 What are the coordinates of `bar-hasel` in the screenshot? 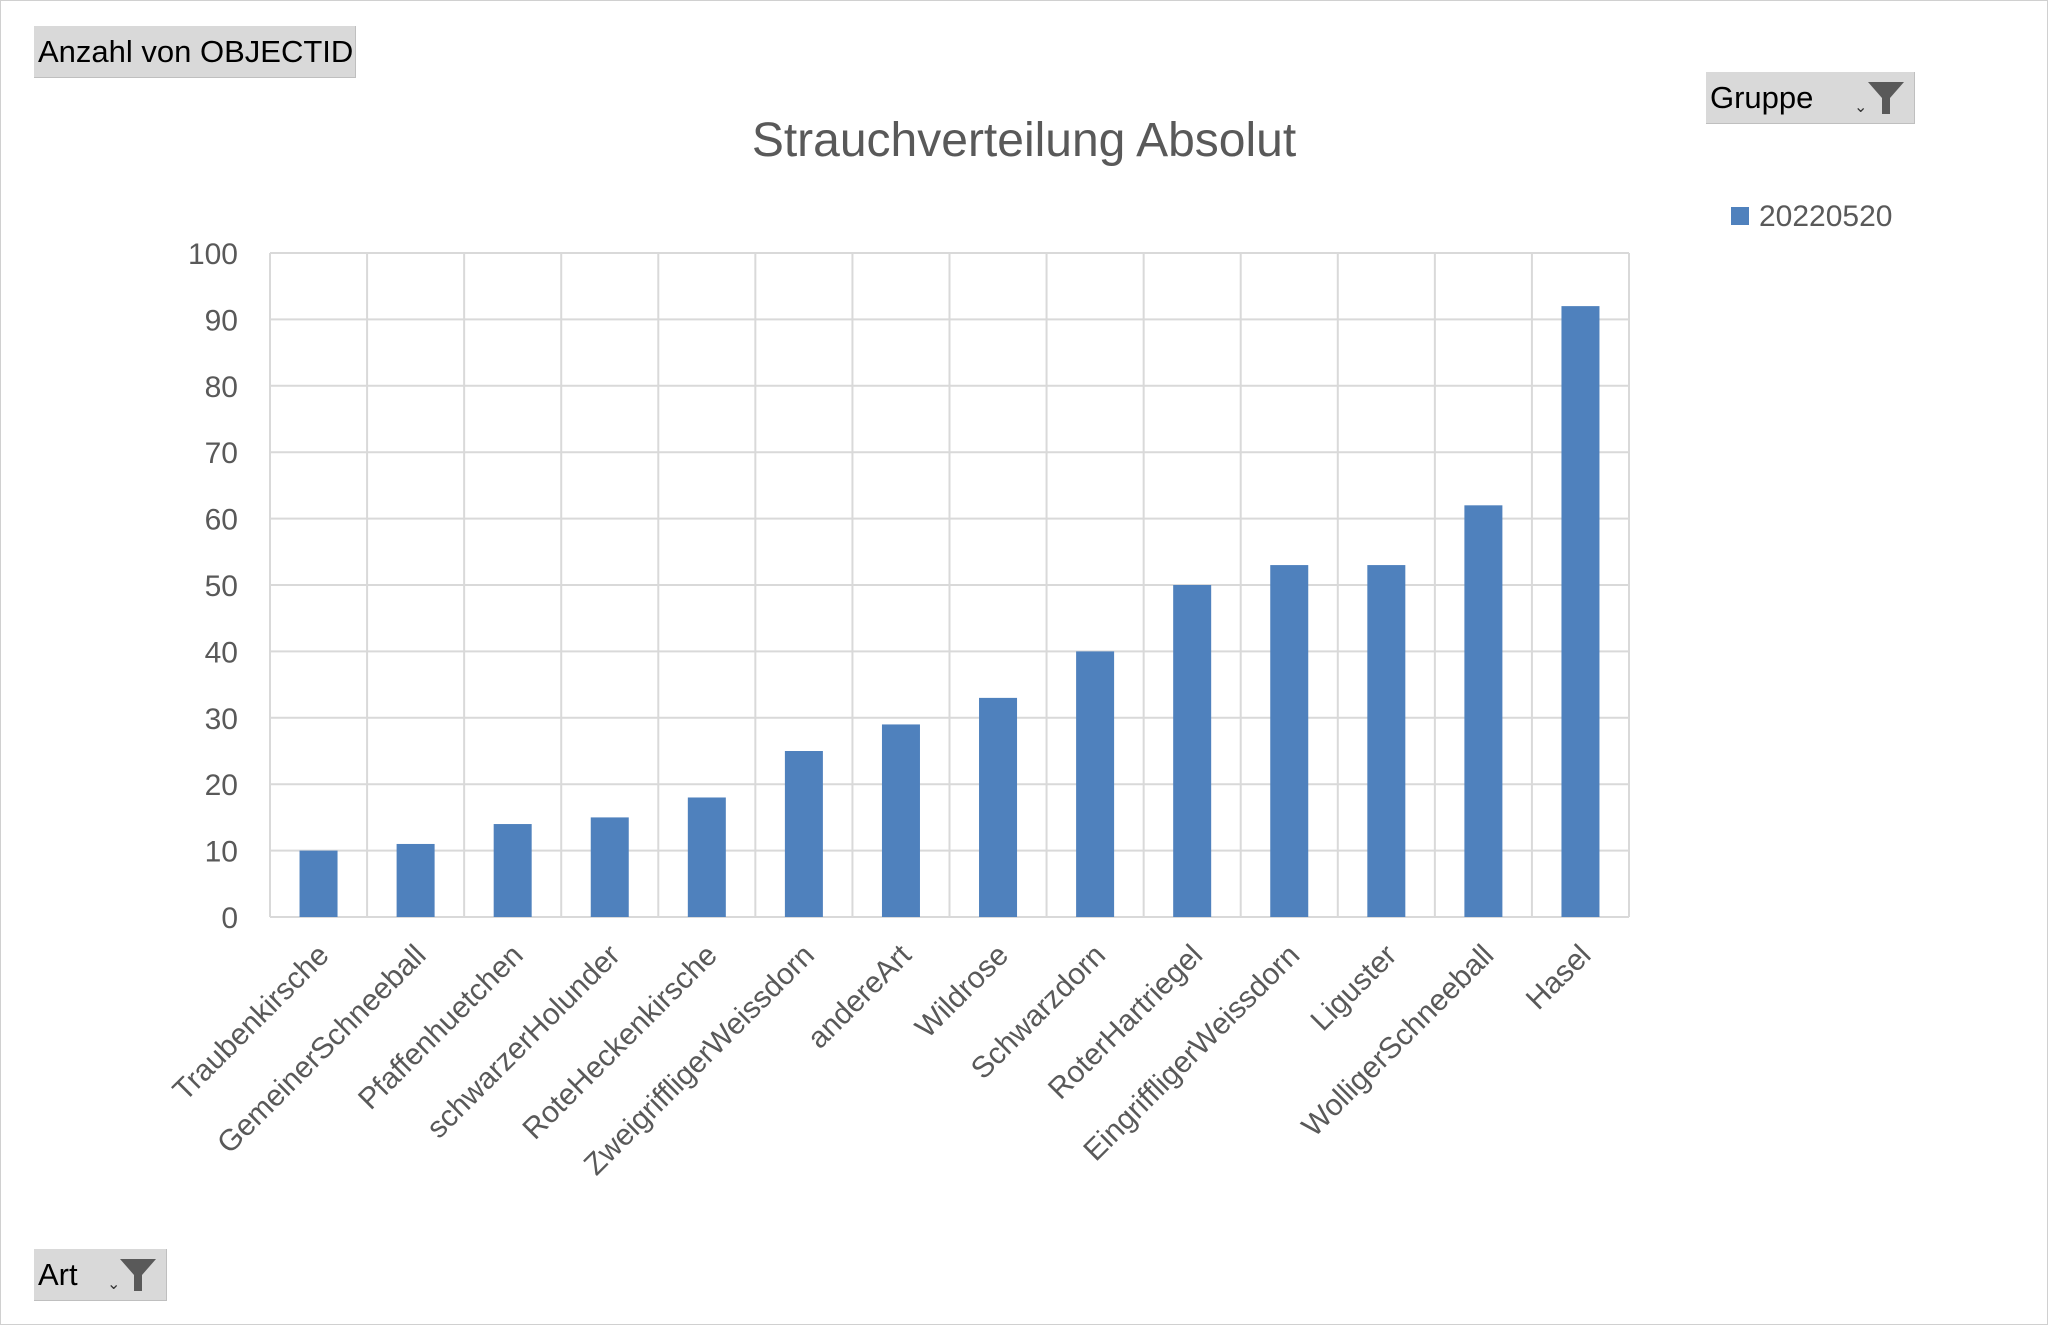 It's located at (1580, 611).